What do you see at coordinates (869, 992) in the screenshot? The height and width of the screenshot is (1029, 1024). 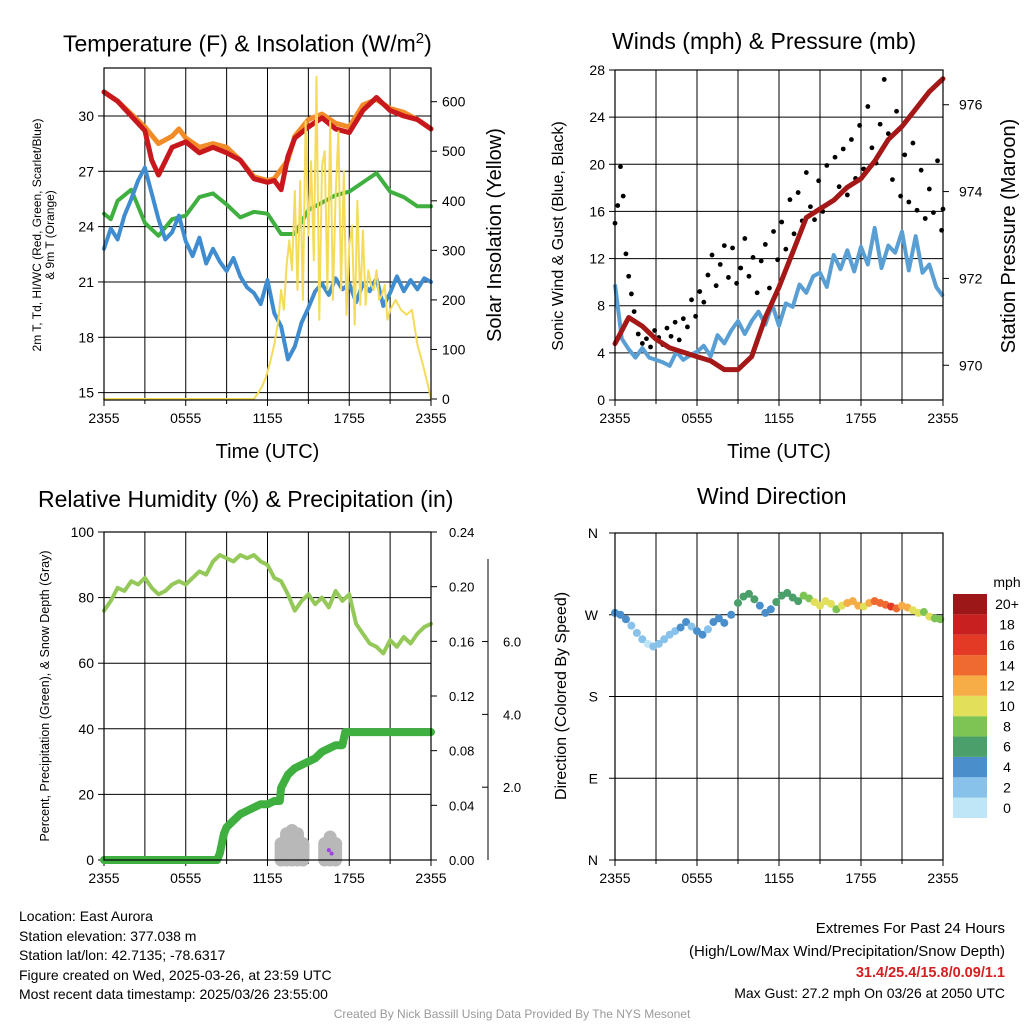 I see `max-gust-line: Max Gust: 27.2 mph On 03/26 at 2050 UTC` at bounding box center [869, 992].